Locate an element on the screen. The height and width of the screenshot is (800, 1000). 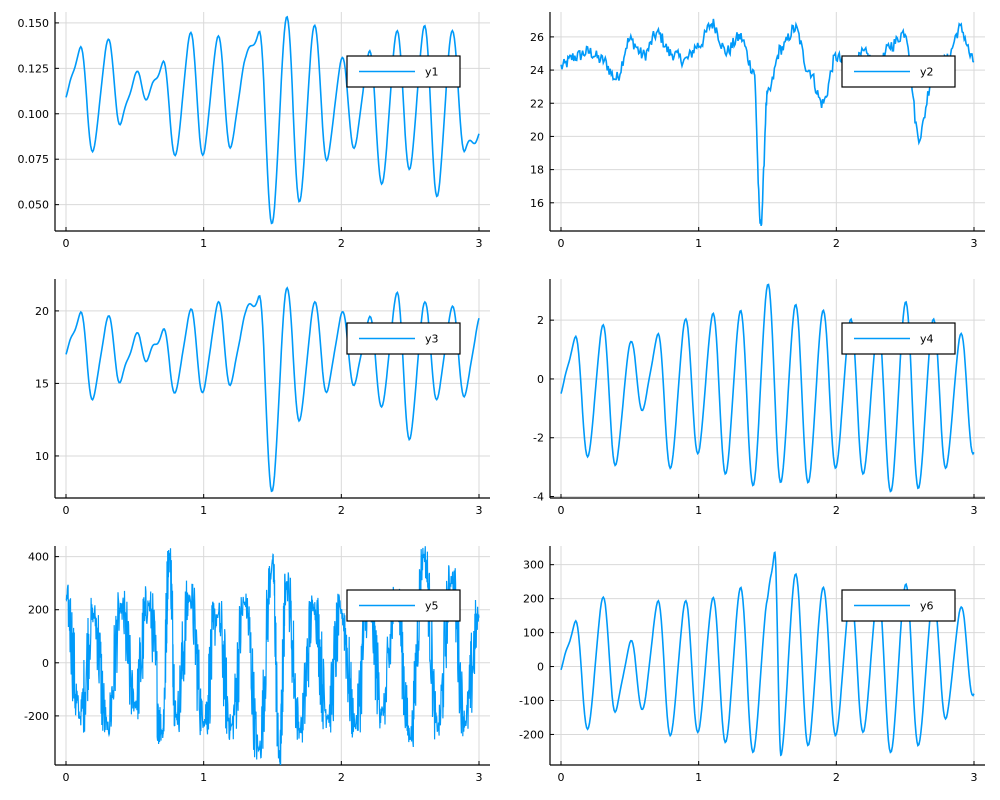
subplot-2: 0 1 2 3 16 18 20 22 24 26 y2 is located at coordinates (757, 131).